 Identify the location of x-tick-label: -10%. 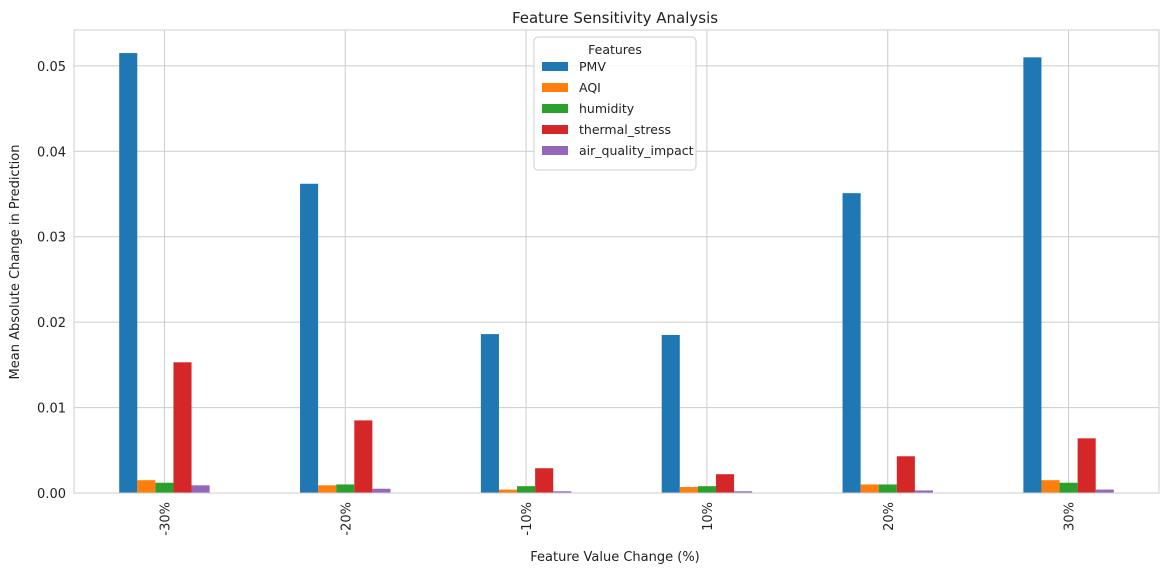
(527, 519).